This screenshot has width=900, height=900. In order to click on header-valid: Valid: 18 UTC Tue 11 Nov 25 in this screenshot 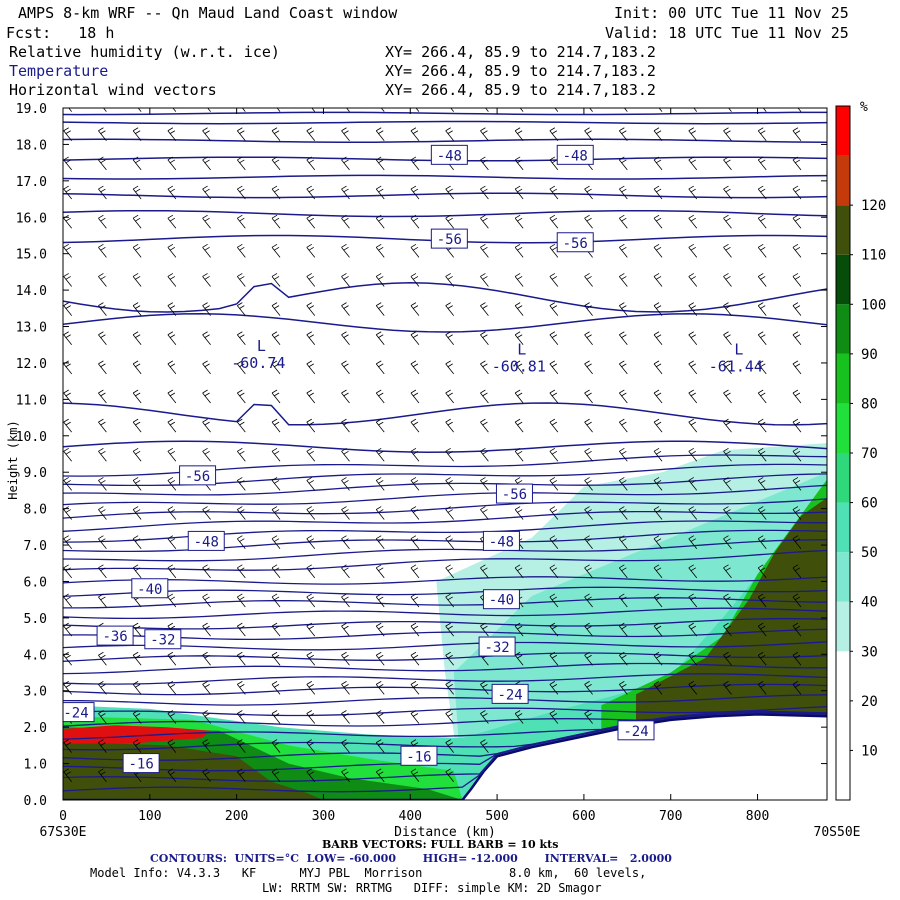, I will do `click(727, 33)`.